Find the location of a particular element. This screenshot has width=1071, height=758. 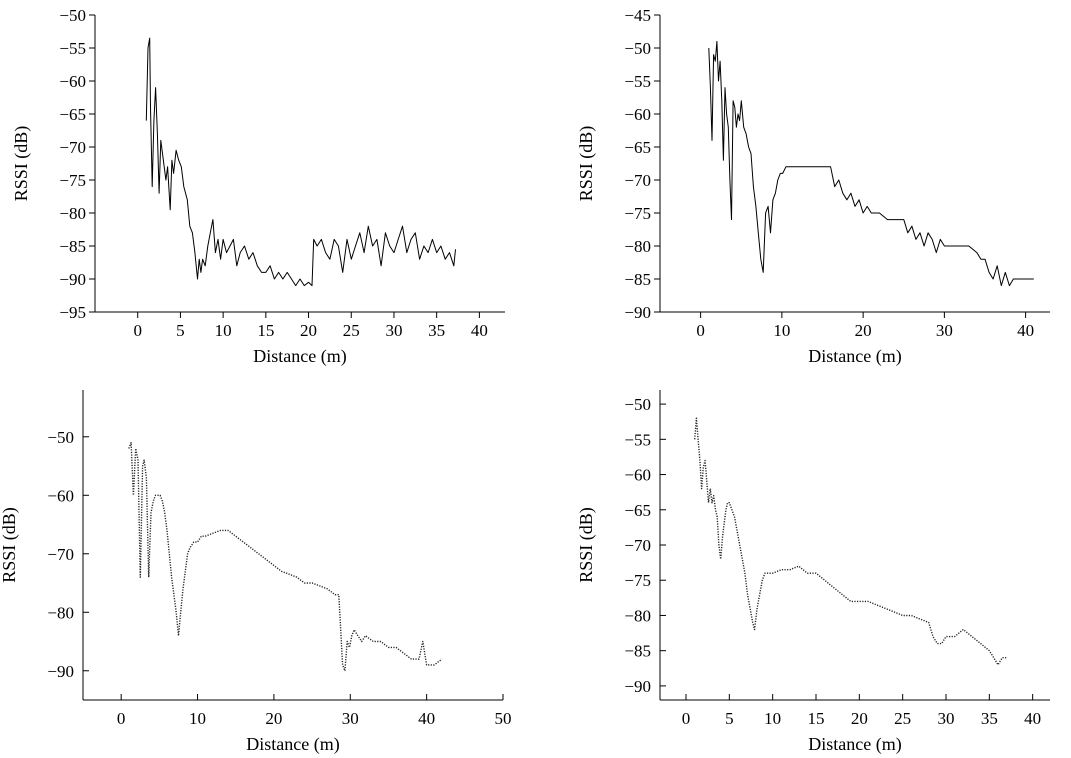

chart4-x-tick-label: 0 is located at coordinates (686, 718).